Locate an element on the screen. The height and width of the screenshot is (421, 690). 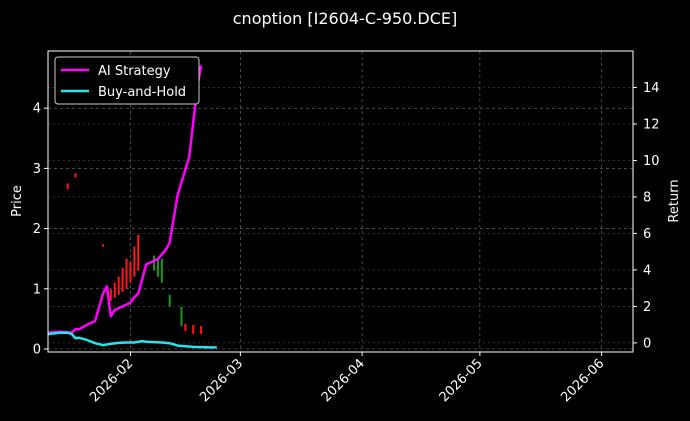
y-tick-label: 3 is located at coordinates (37, 169).